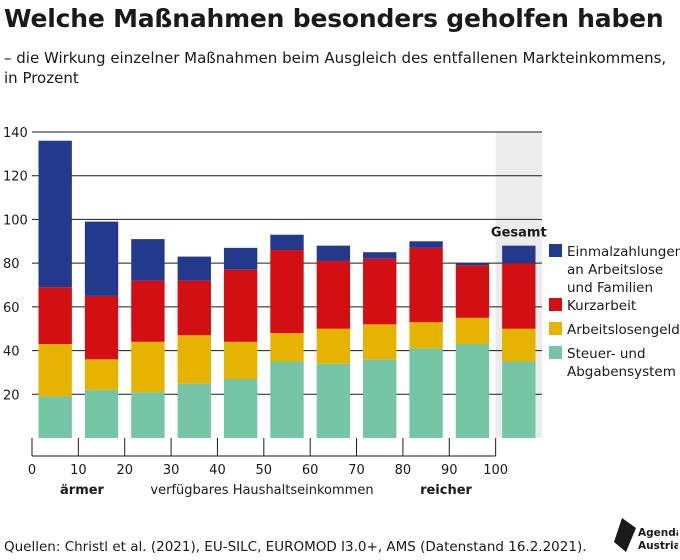  What do you see at coordinates (217, 470) in the screenshot?
I see `x-tick-label-40: 40` at bounding box center [217, 470].